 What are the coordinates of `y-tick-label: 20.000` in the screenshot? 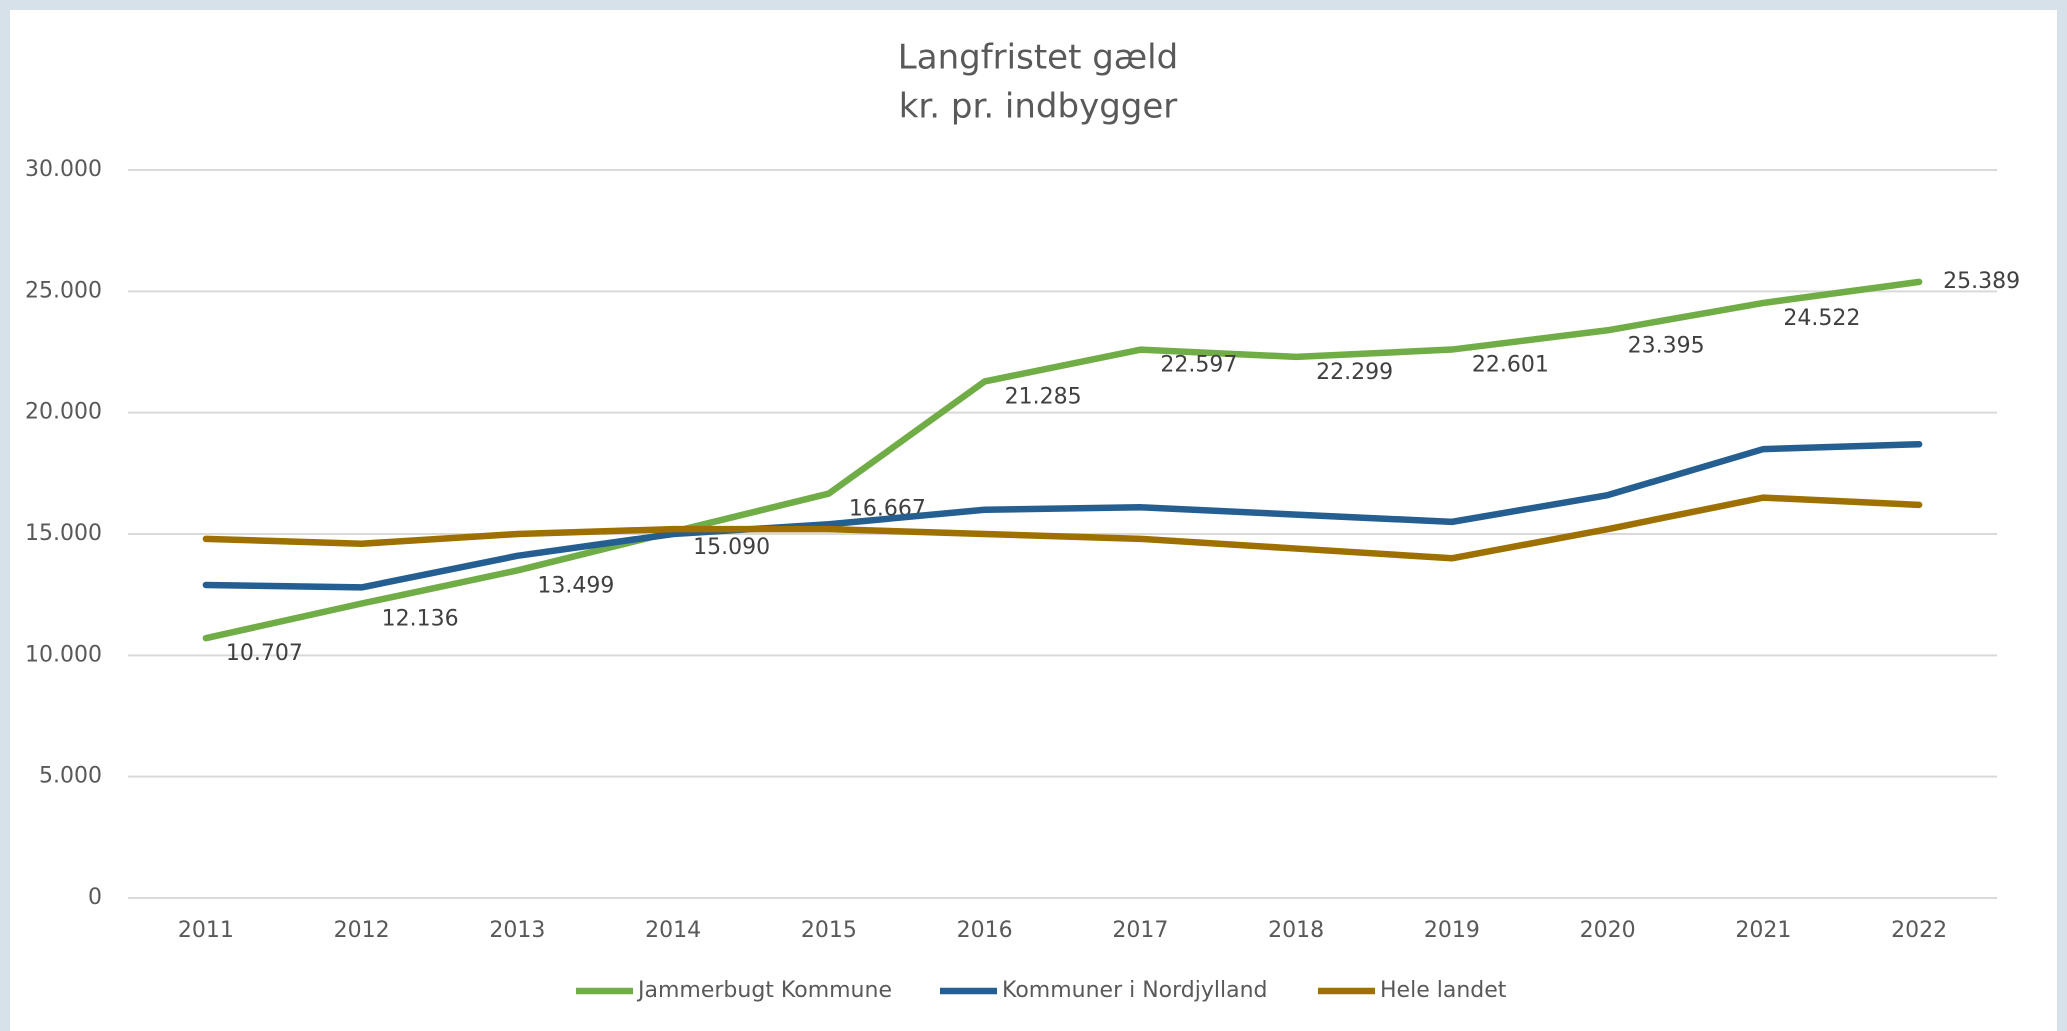 It's located at (63, 412).